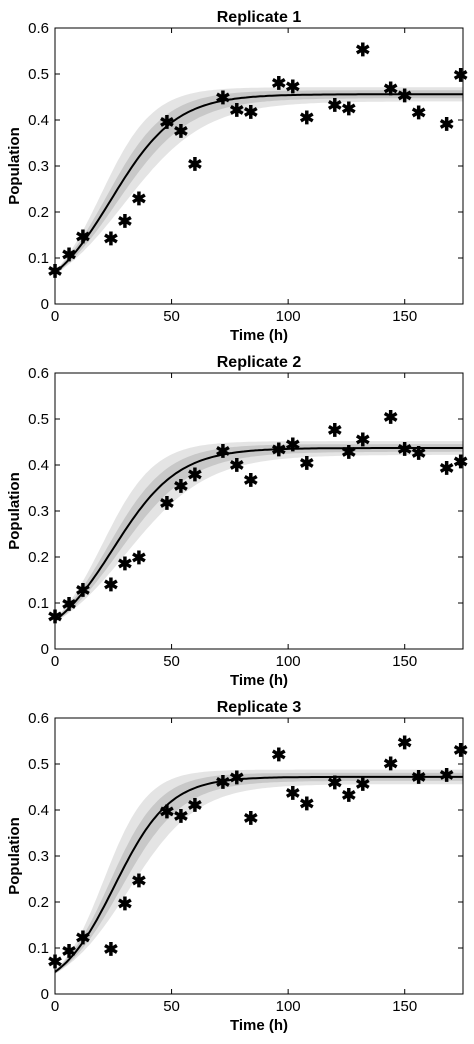 The image size is (474, 1044). What do you see at coordinates (259, 362) in the screenshot?
I see `chart-title: Replicate 2` at bounding box center [259, 362].